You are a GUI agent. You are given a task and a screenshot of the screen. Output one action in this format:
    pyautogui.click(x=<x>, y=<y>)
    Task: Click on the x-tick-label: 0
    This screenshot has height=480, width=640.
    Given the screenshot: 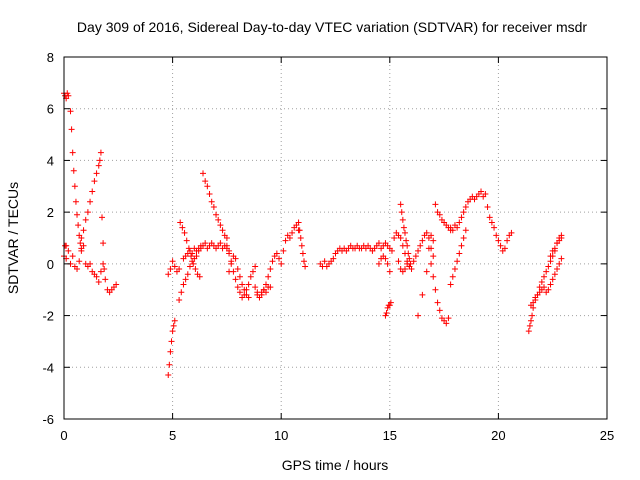 What is the action you would take?
    pyautogui.click(x=63, y=435)
    